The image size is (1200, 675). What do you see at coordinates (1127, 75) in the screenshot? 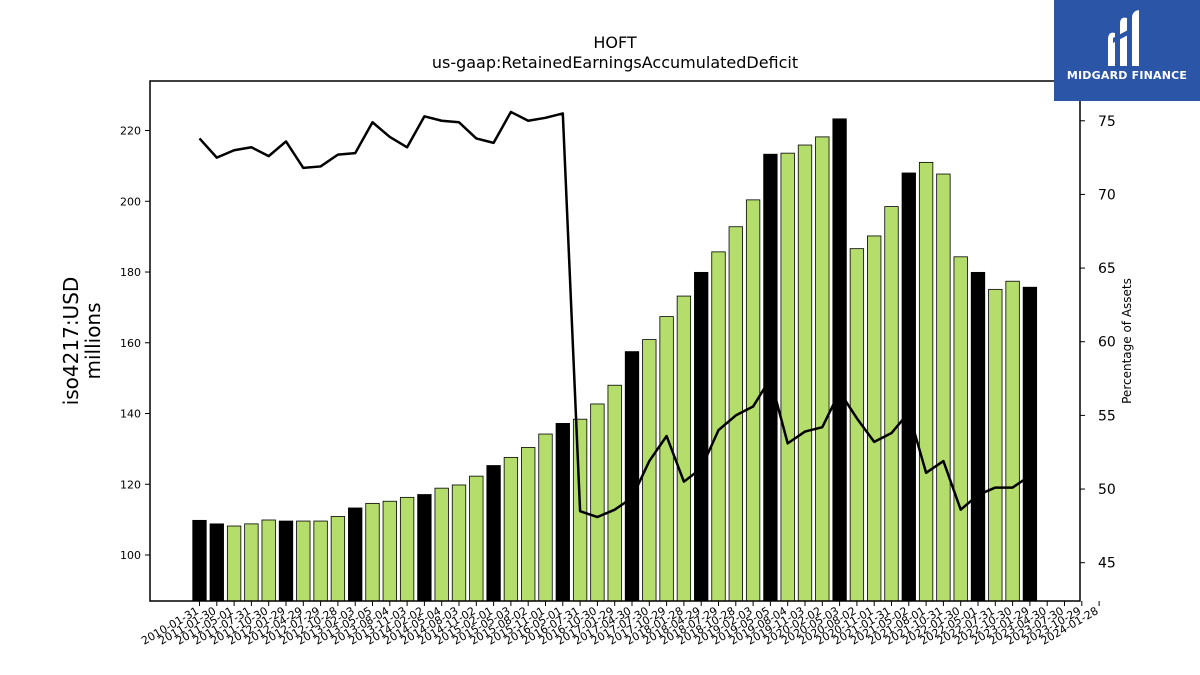
I see `brand-name: MIDGARD FINANCE` at bounding box center [1127, 75].